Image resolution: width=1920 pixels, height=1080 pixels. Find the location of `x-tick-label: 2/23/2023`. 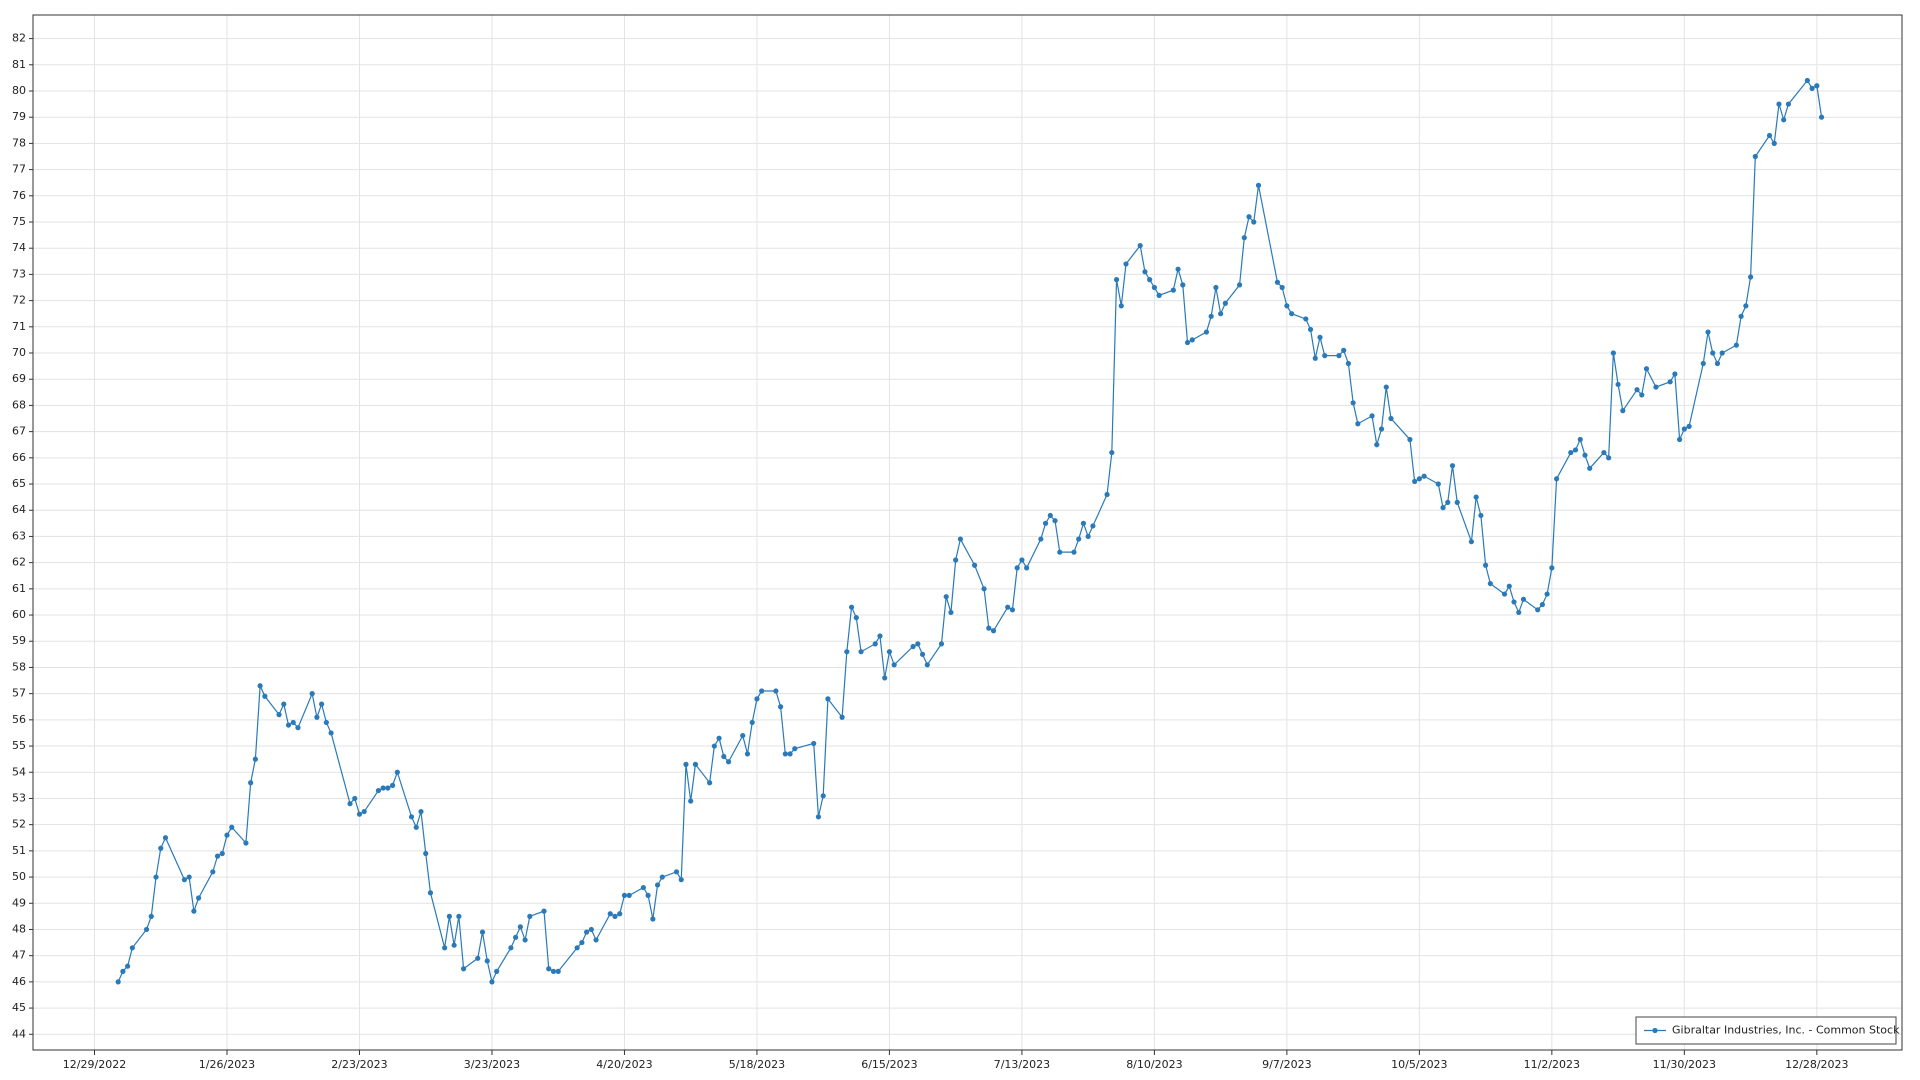

x-tick-label: 2/23/2023 is located at coordinates (359, 1064).